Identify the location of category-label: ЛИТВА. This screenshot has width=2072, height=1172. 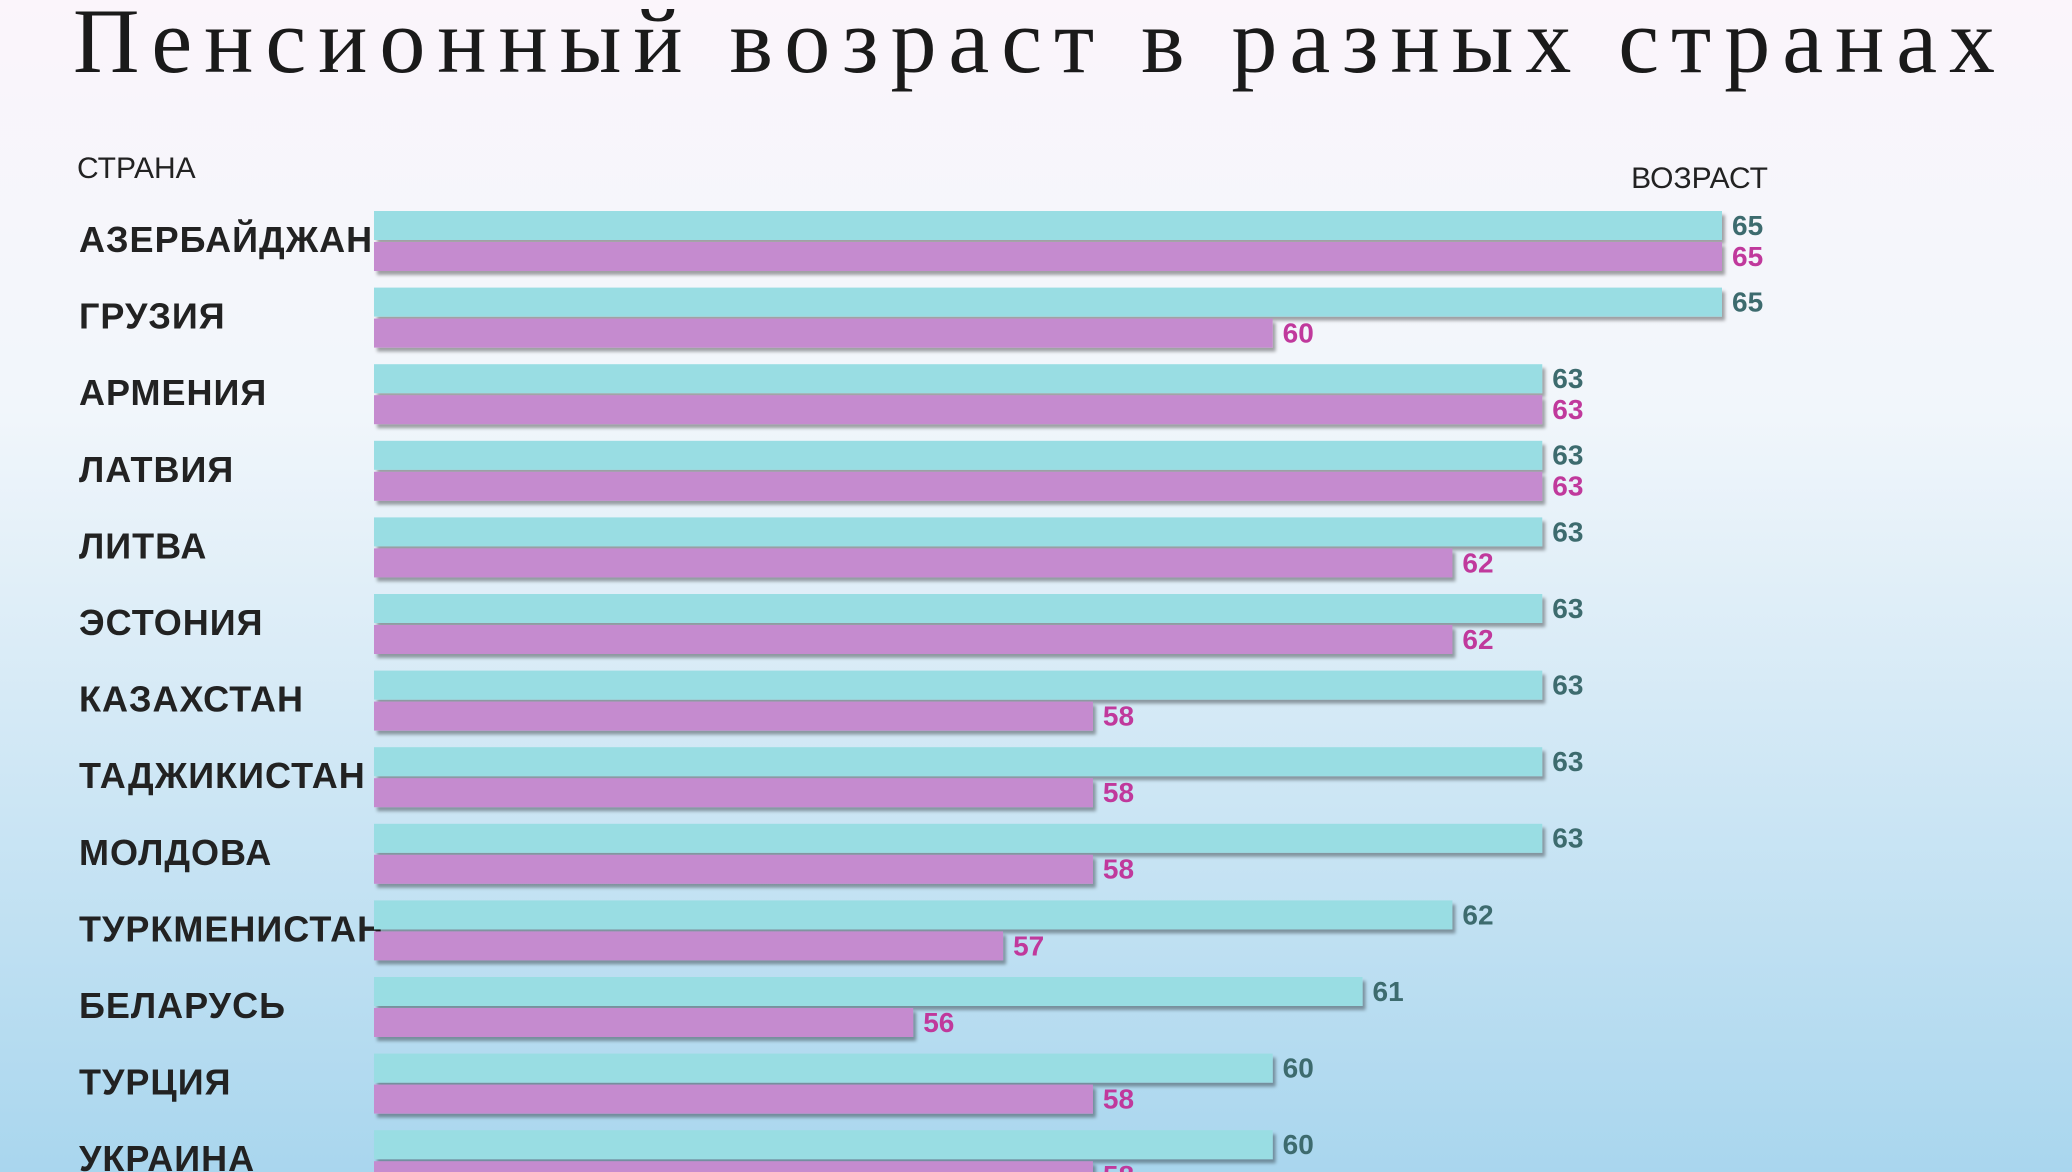
(143, 545).